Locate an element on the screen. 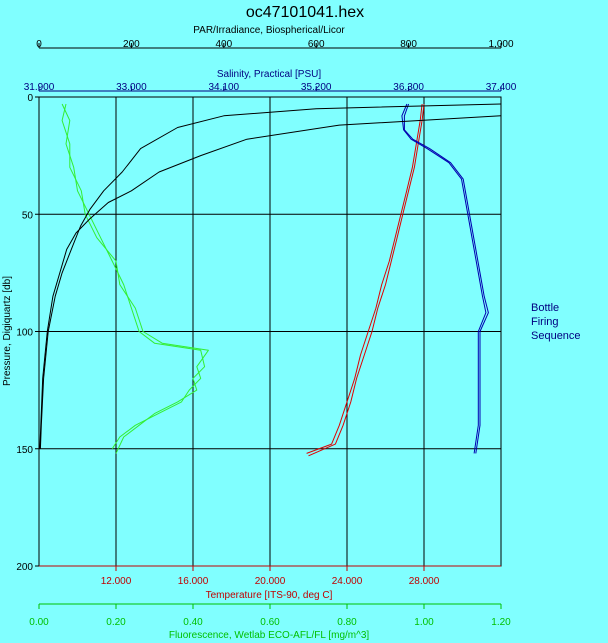  salinity-tick-label: 37.400 is located at coordinates (501, 87).